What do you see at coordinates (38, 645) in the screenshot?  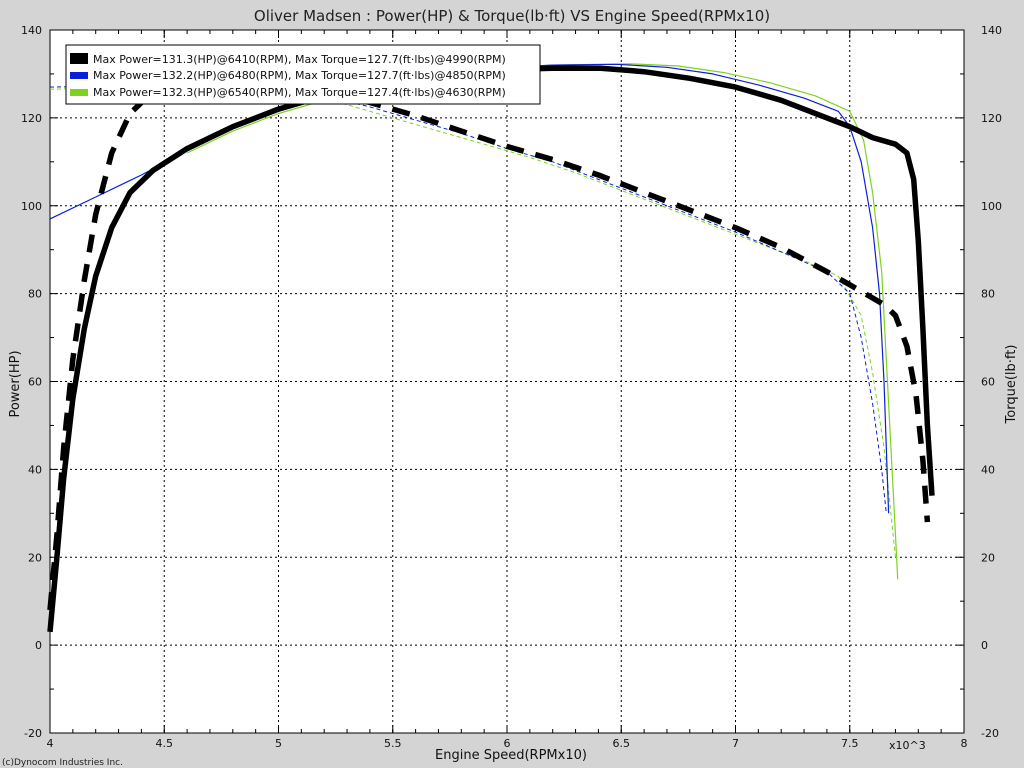 I see `y-tick-label-left: 0` at bounding box center [38, 645].